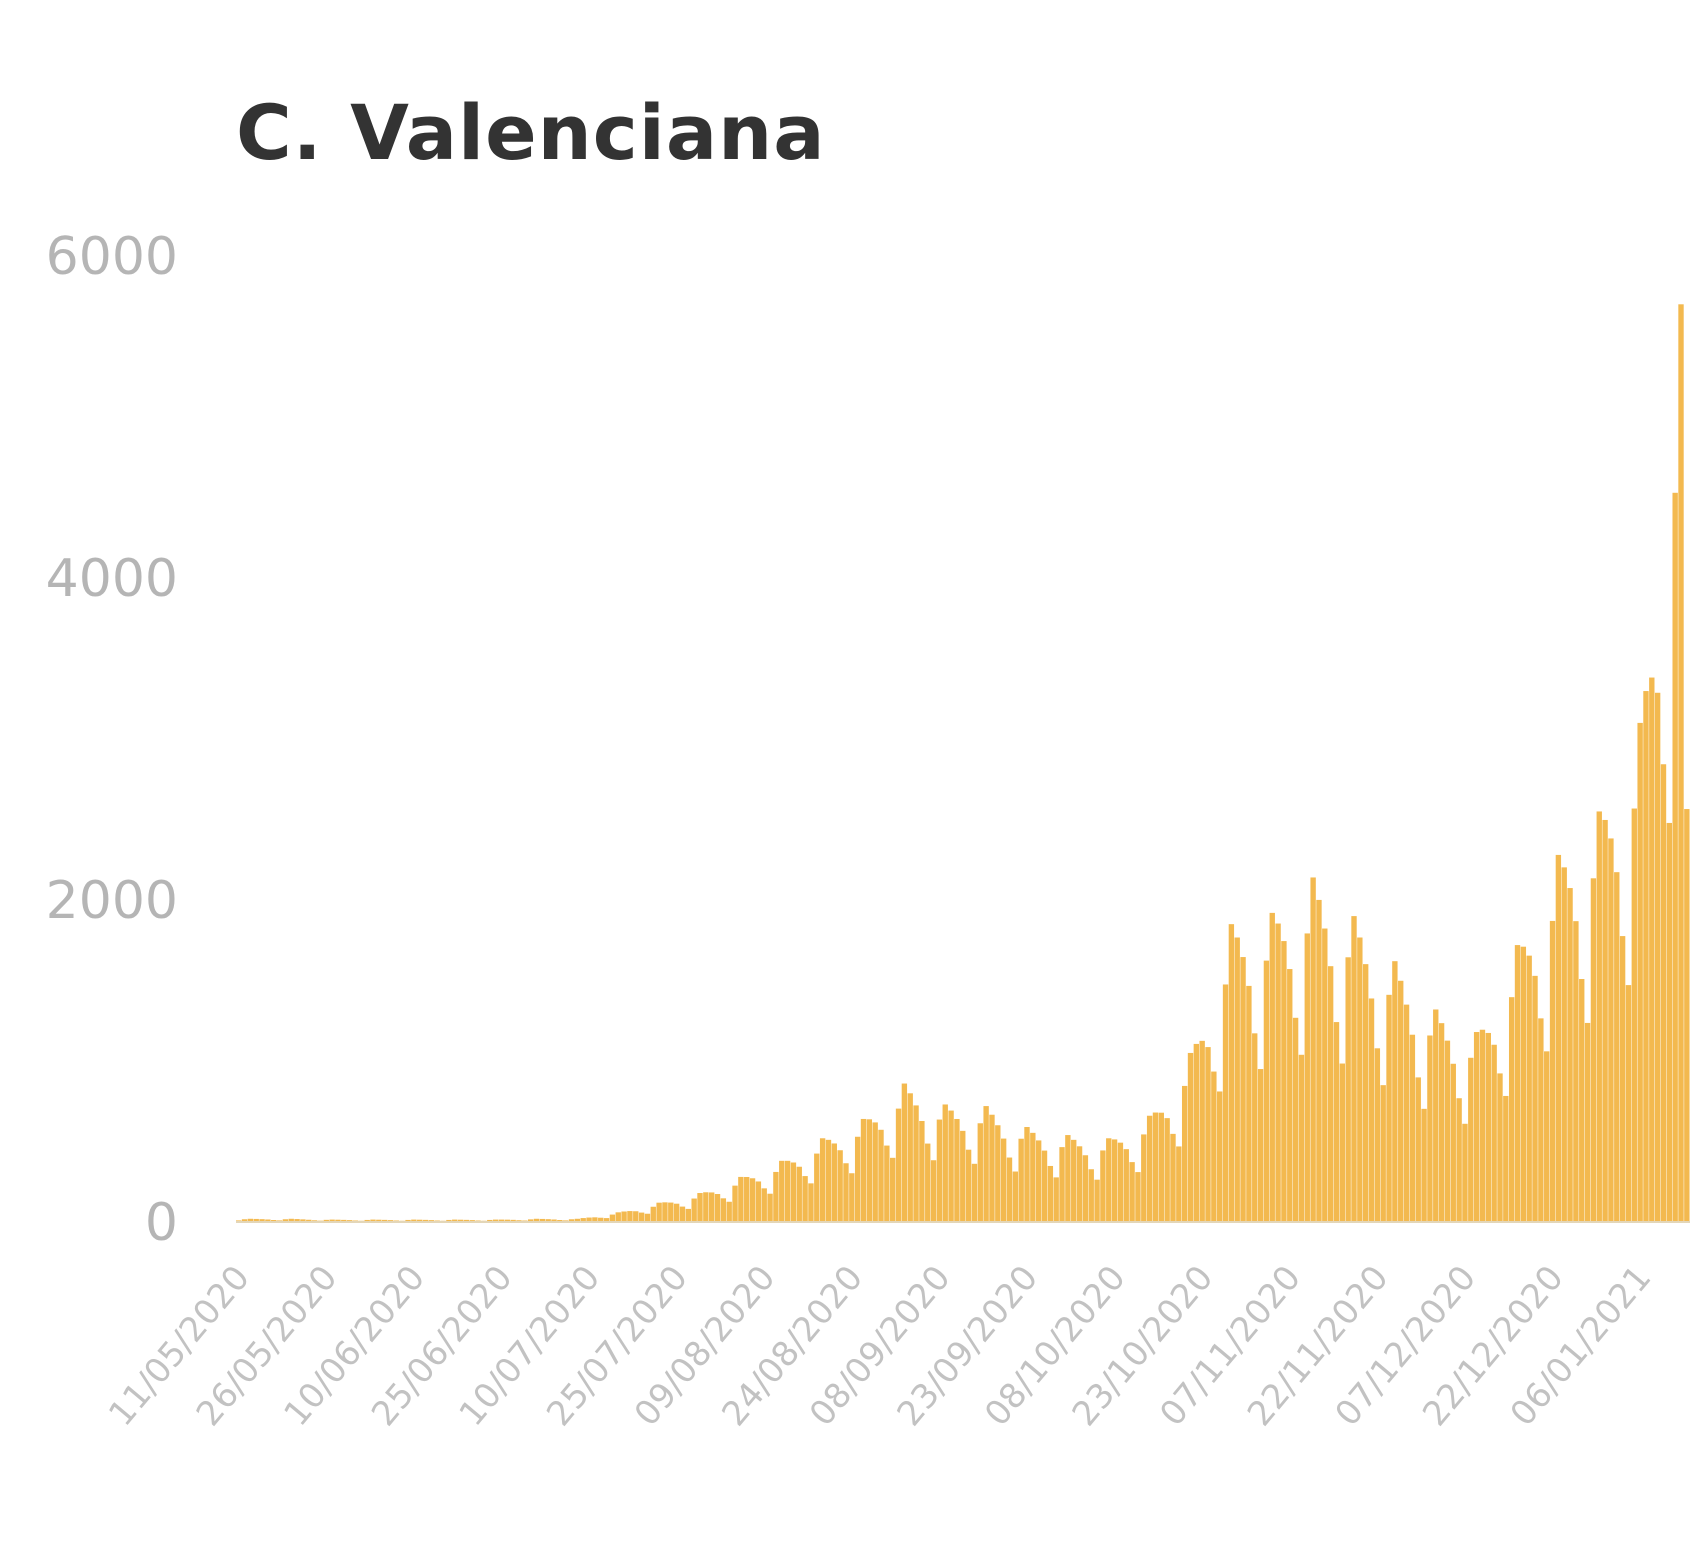 The image size is (1706, 1548). What do you see at coordinates (531, 132) in the screenshot?
I see `chart-title: C. Valenciana` at bounding box center [531, 132].